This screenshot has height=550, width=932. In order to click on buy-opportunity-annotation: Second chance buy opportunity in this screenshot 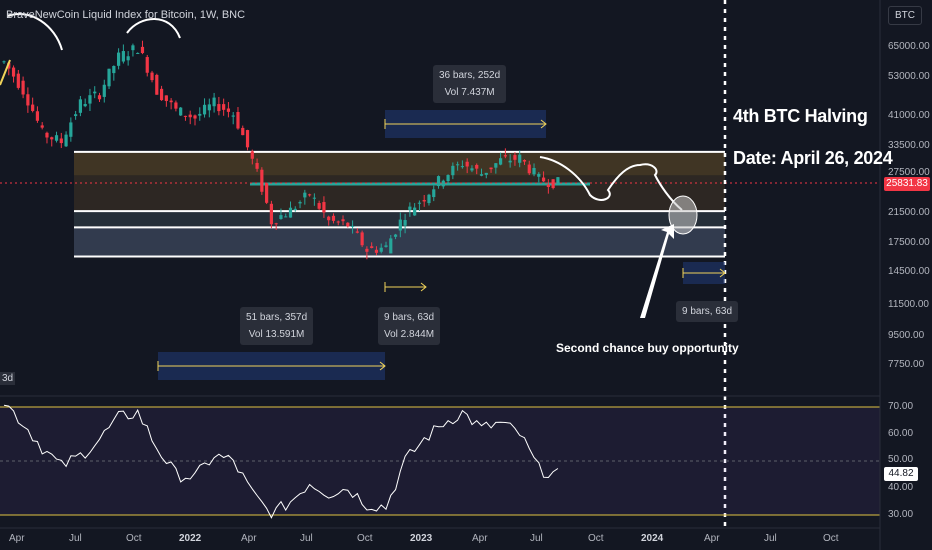, I will do `click(647, 348)`.